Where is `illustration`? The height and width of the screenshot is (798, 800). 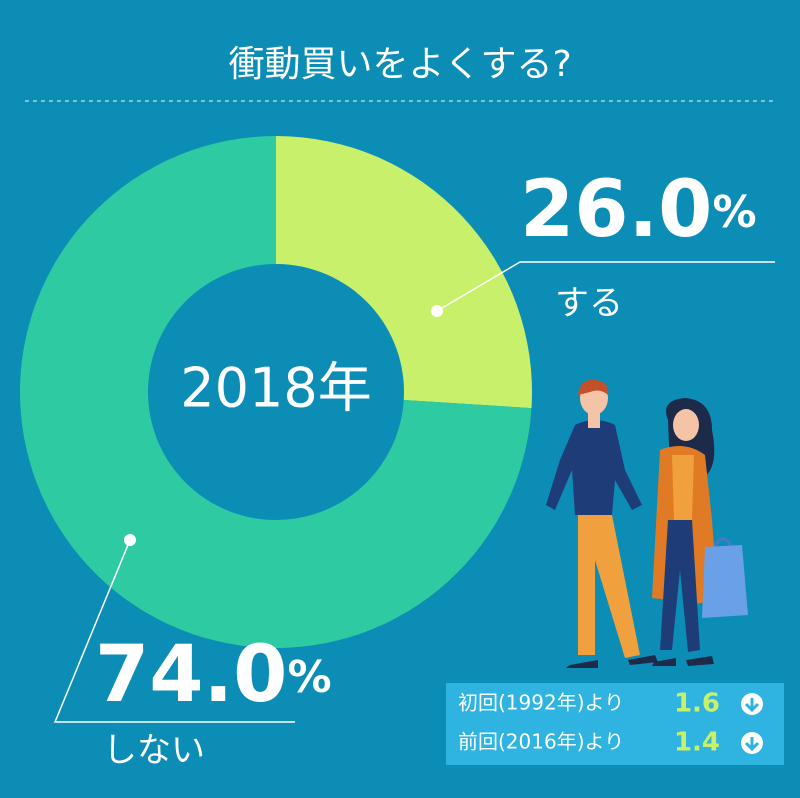 illustration is located at coordinates (647, 523).